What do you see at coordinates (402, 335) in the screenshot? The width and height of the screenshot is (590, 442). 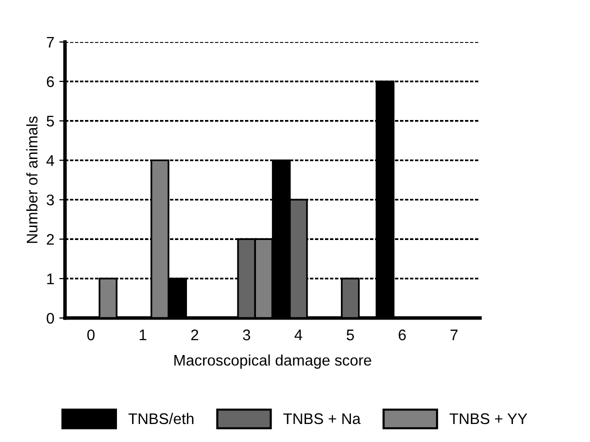 I see `x-tick-label: 6` at bounding box center [402, 335].